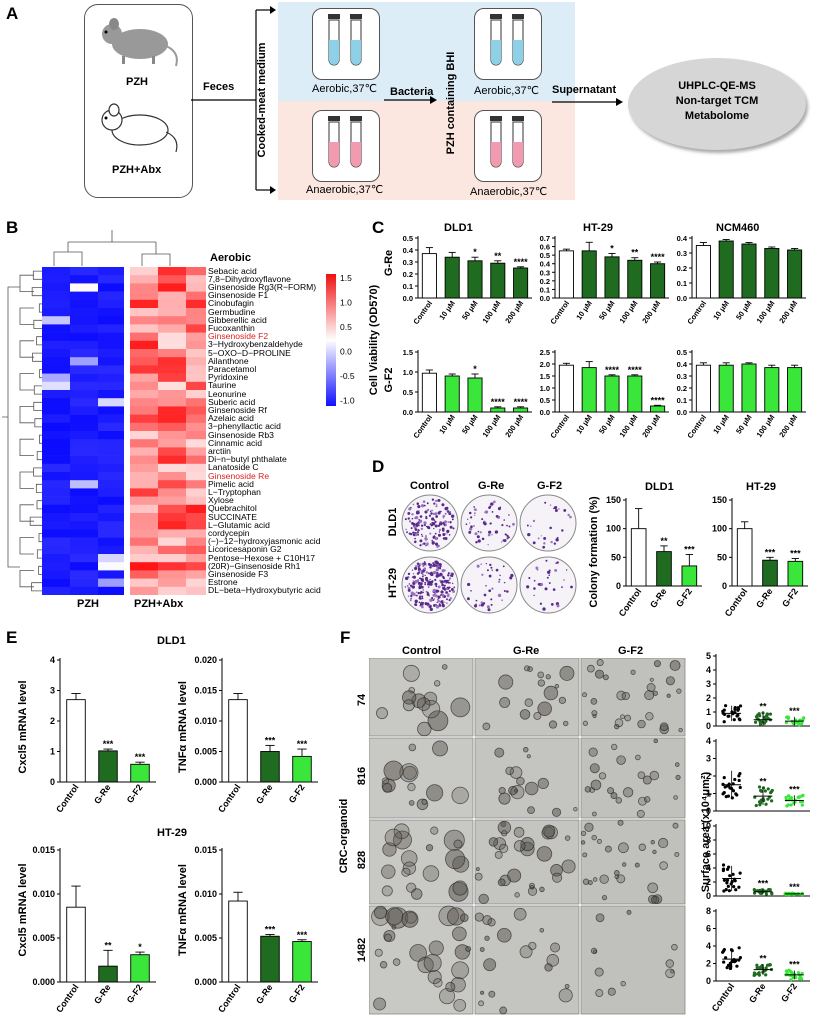 Image resolution: width=825 pixels, height=1025 pixels. What do you see at coordinates (545, 412) in the screenshot?
I see `y-tick-label: 0.0` at bounding box center [545, 412].